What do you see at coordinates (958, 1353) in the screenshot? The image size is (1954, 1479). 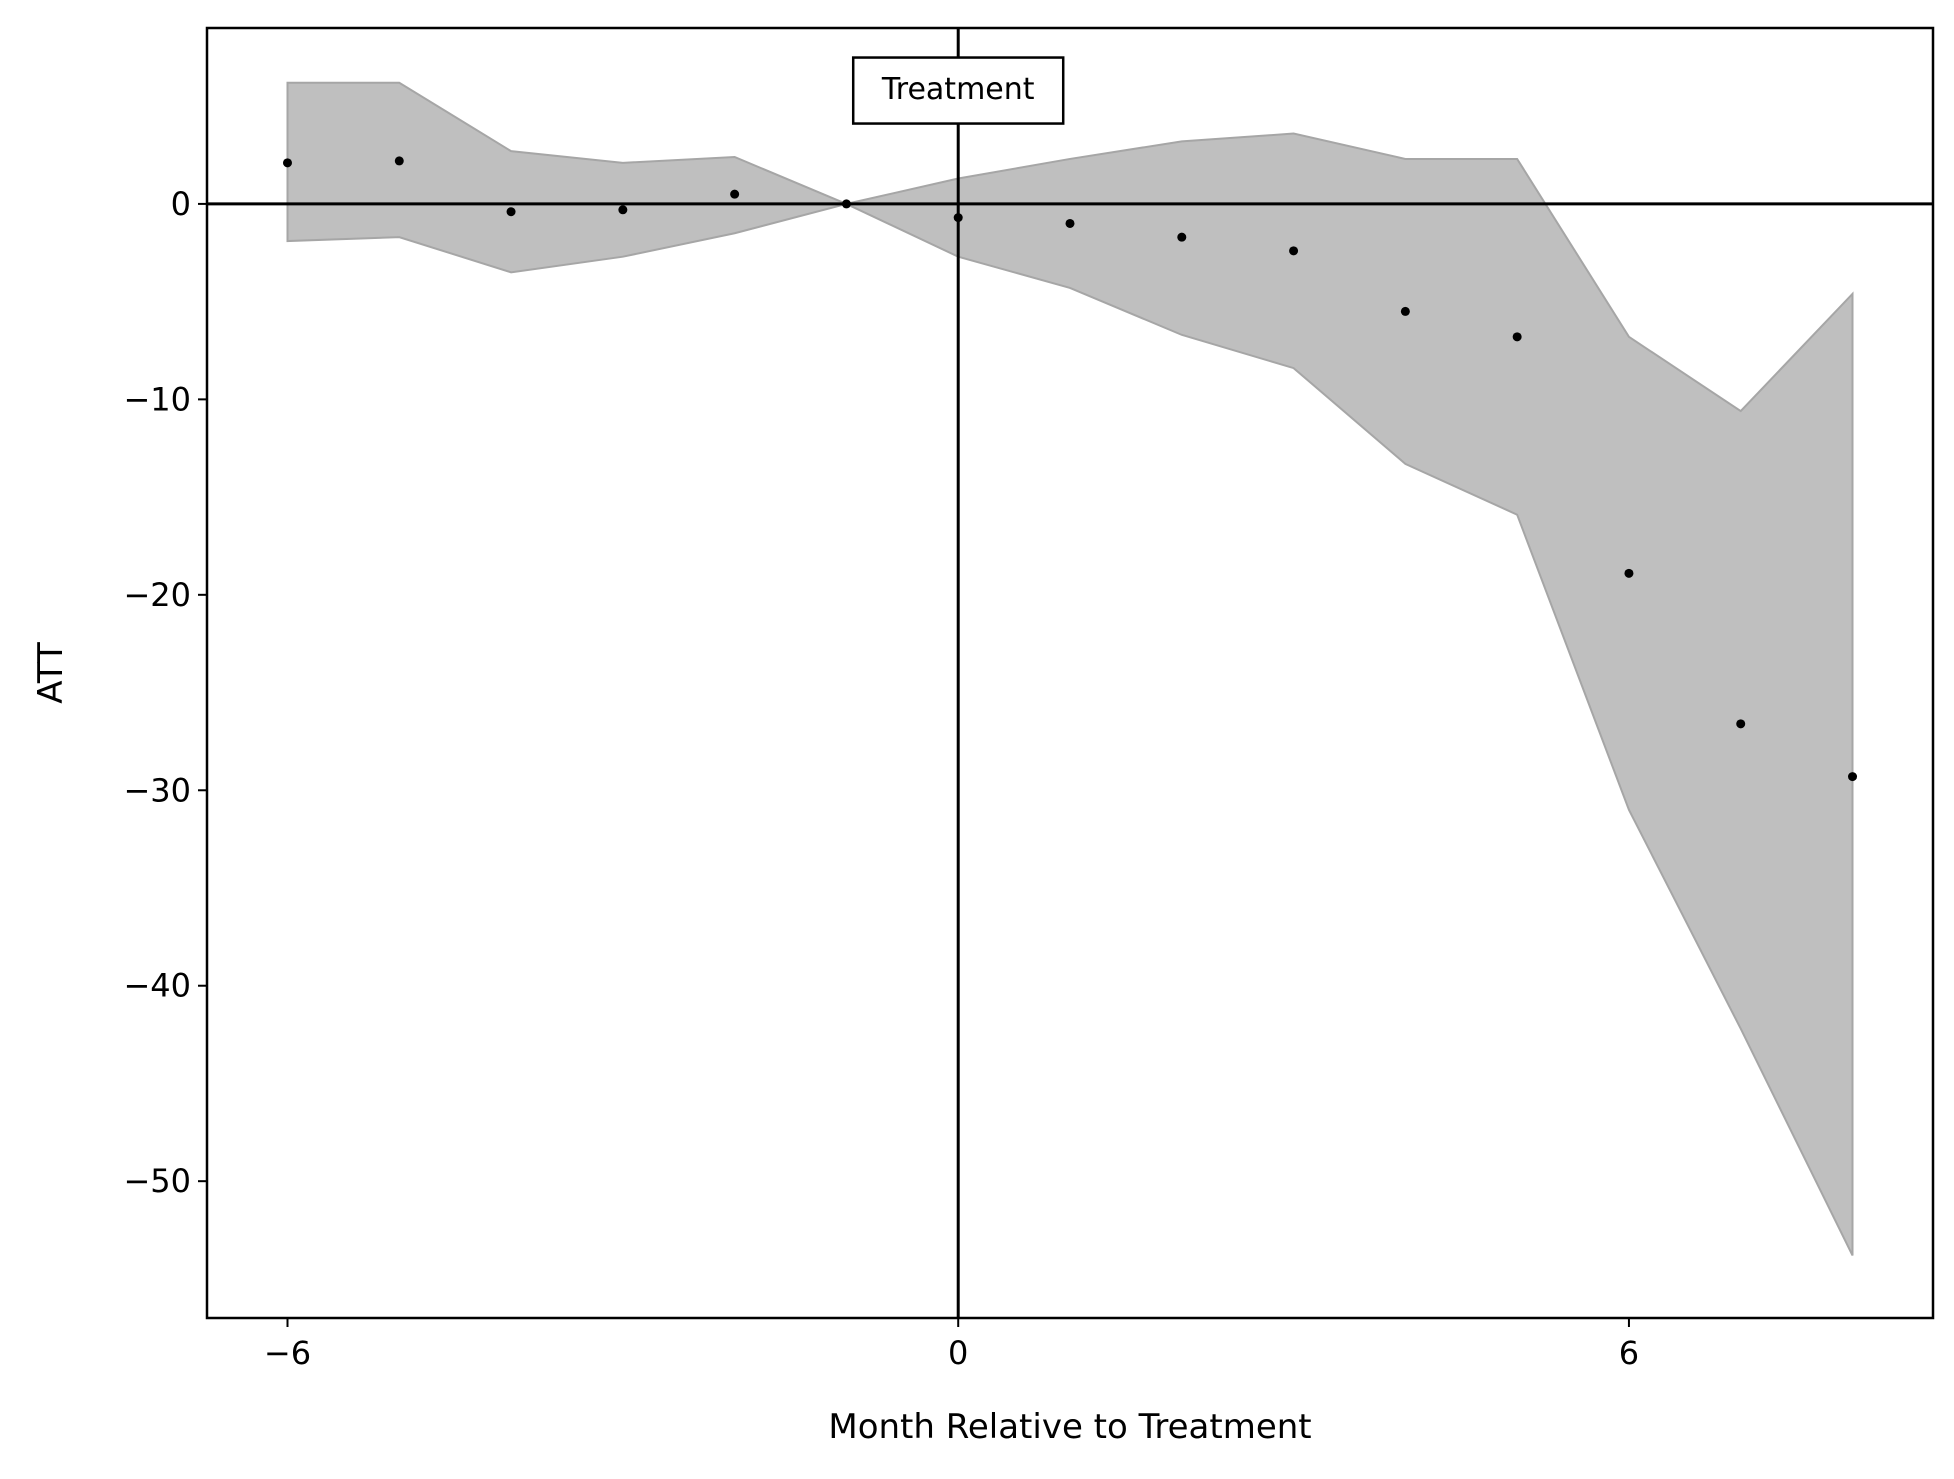 I see `x-tick-label: 0` at bounding box center [958, 1353].